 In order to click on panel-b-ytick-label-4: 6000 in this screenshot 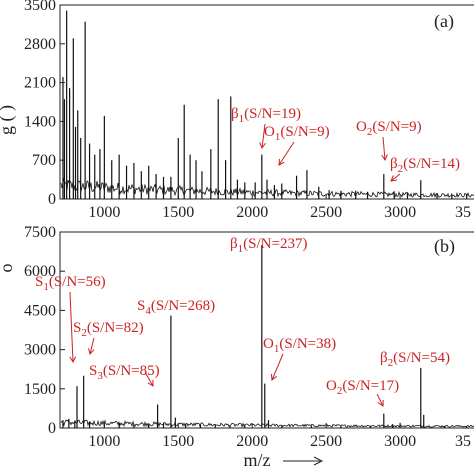, I will do `click(40, 271)`.